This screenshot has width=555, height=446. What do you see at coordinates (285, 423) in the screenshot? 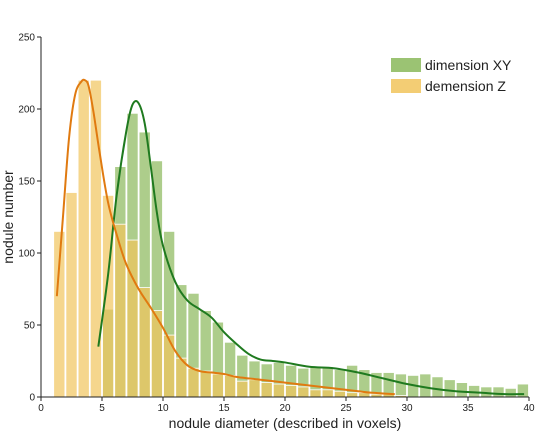
I see `x-axis-title: nodule diameter (described in voxels)` at bounding box center [285, 423].